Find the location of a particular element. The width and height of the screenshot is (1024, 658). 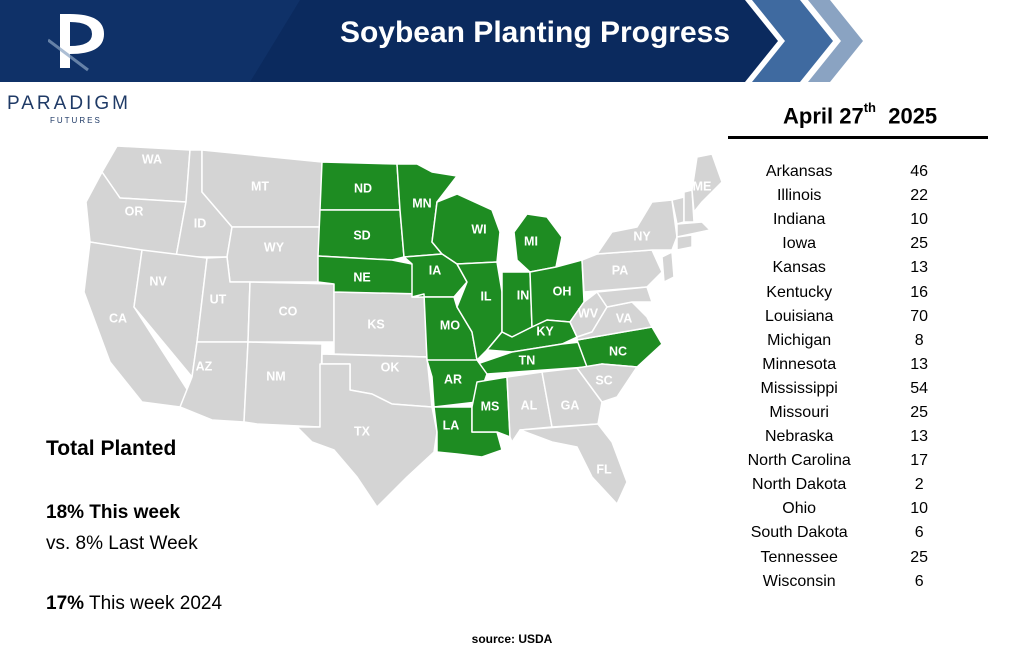

state-name: Kentucky is located at coordinates (799, 292).